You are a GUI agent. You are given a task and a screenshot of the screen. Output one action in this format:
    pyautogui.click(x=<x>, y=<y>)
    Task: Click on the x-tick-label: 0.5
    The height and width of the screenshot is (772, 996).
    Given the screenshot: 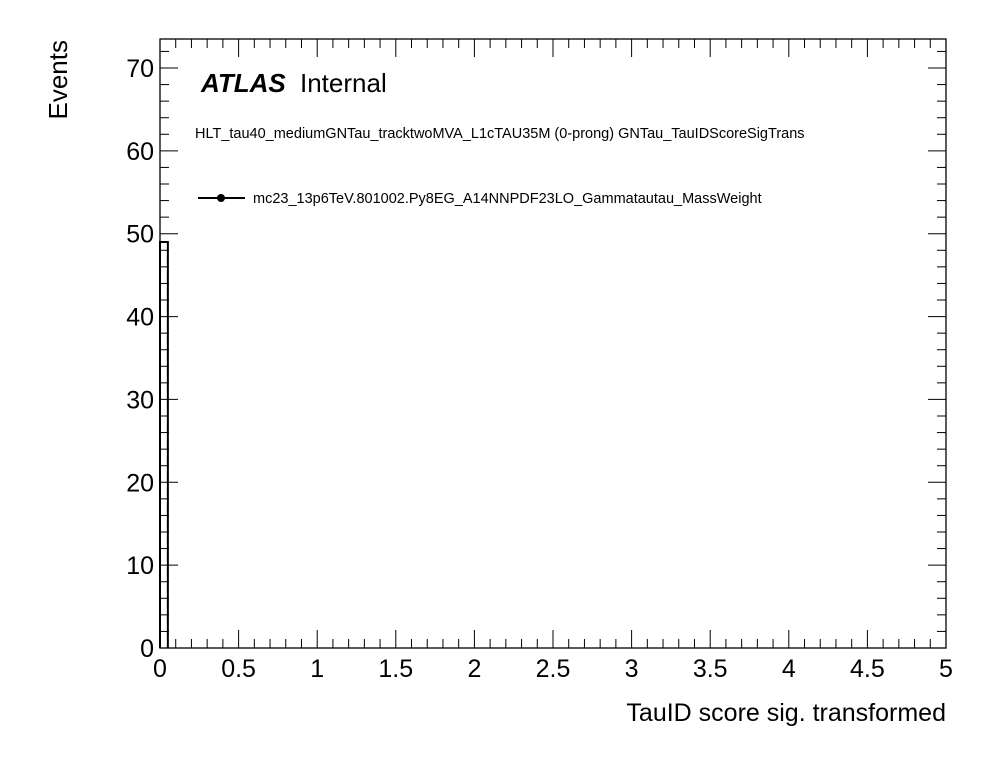 What is the action you would take?
    pyautogui.click(x=238, y=669)
    